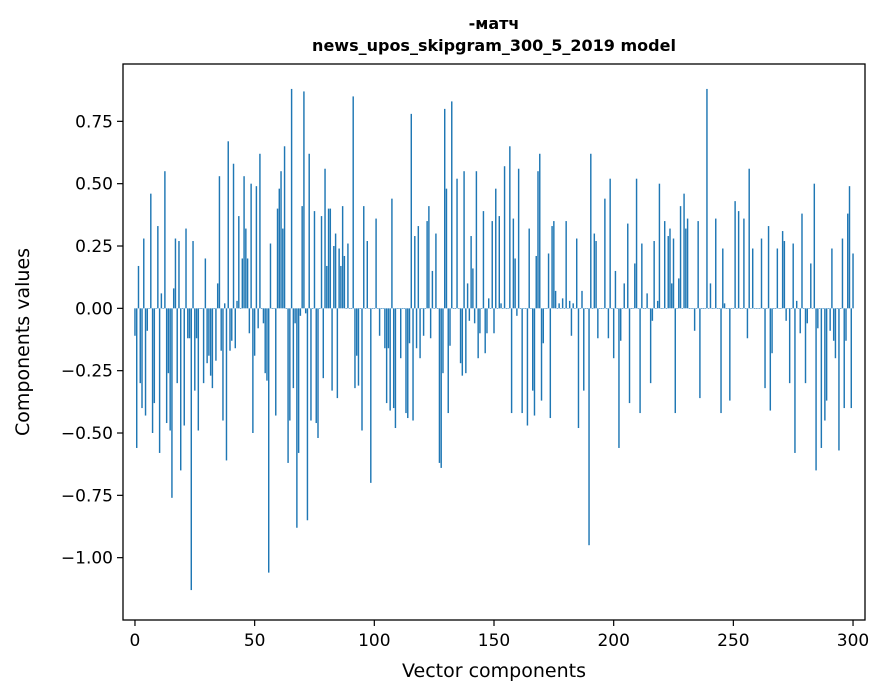 The width and height of the screenshot is (880, 696). Describe the element at coordinates (94, 309) in the screenshot. I see `y-tick-label-3: 0.00` at that location.